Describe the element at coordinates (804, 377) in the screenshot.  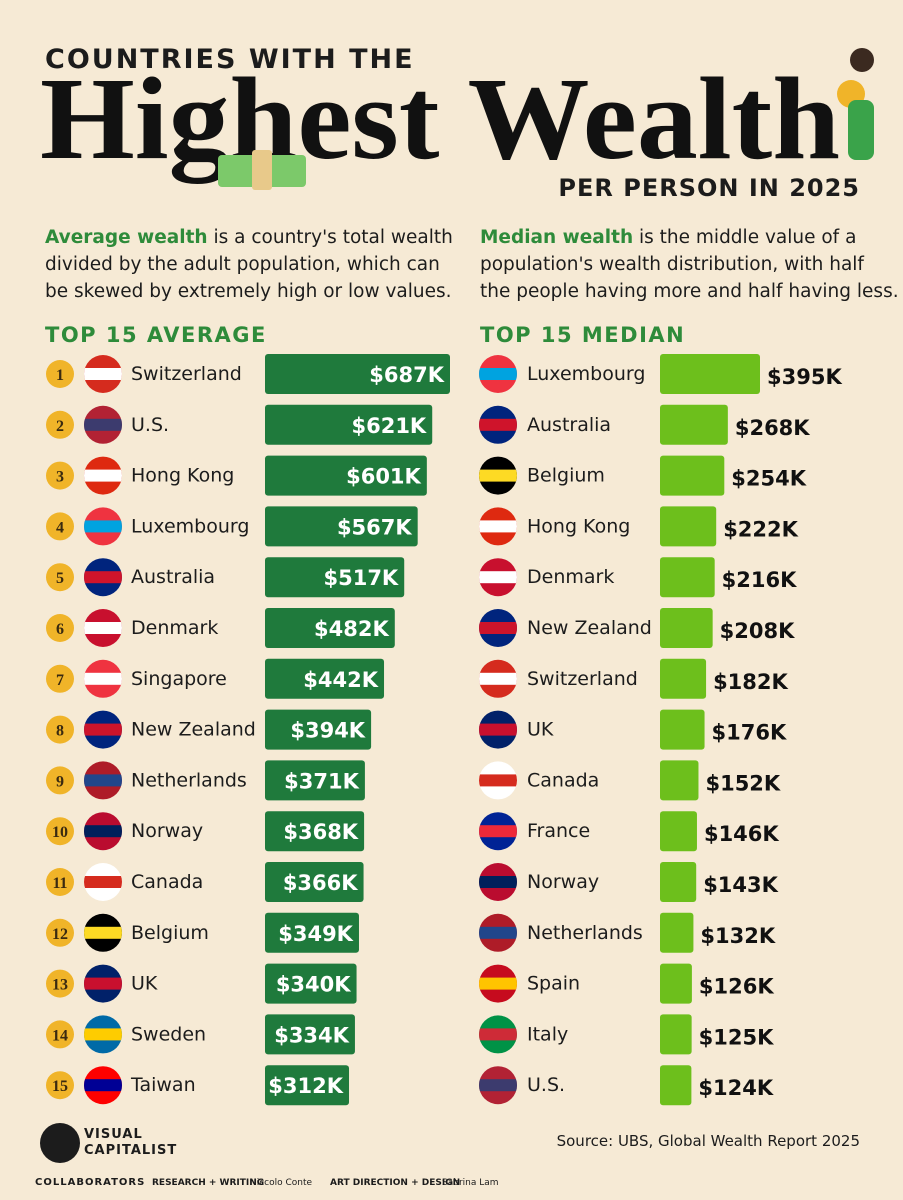
I see `value-label: $395K` at that location.